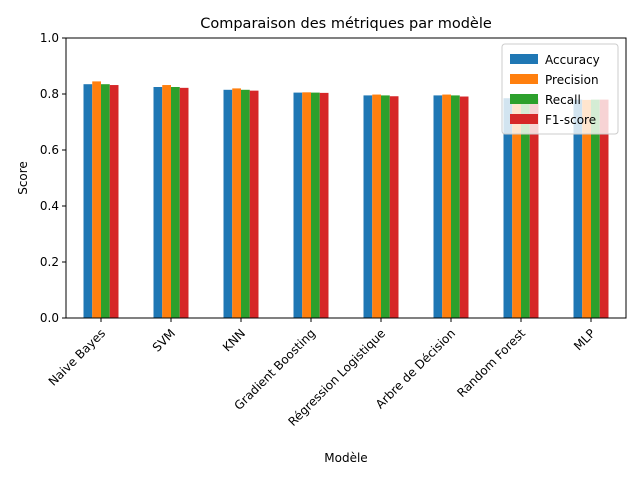  I want to click on legend: Accuracy Precision Recall F1-score, so click(560, 89).